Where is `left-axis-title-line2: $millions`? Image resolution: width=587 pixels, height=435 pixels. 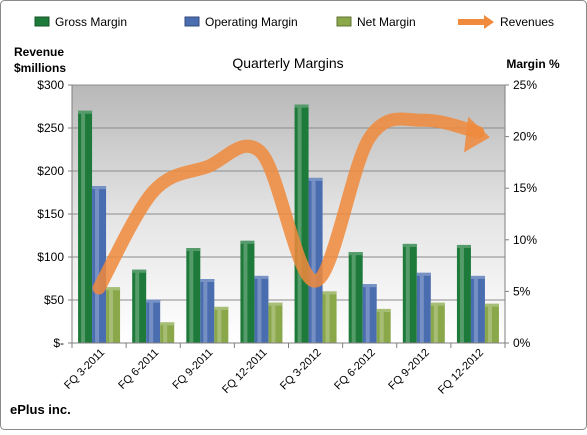
left-axis-title-line2: $millions is located at coordinates (40, 68).